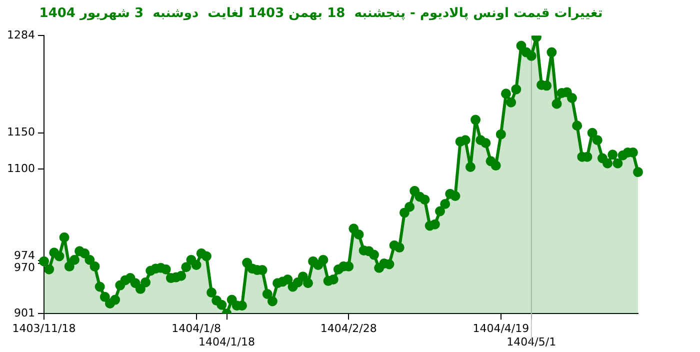 Image resolution: width=700 pixels, height=352 pixels. What do you see at coordinates (197, 329) in the screenshot?
I see `x-tick-label: 1404/1/8` at bounding box center [197, 329].